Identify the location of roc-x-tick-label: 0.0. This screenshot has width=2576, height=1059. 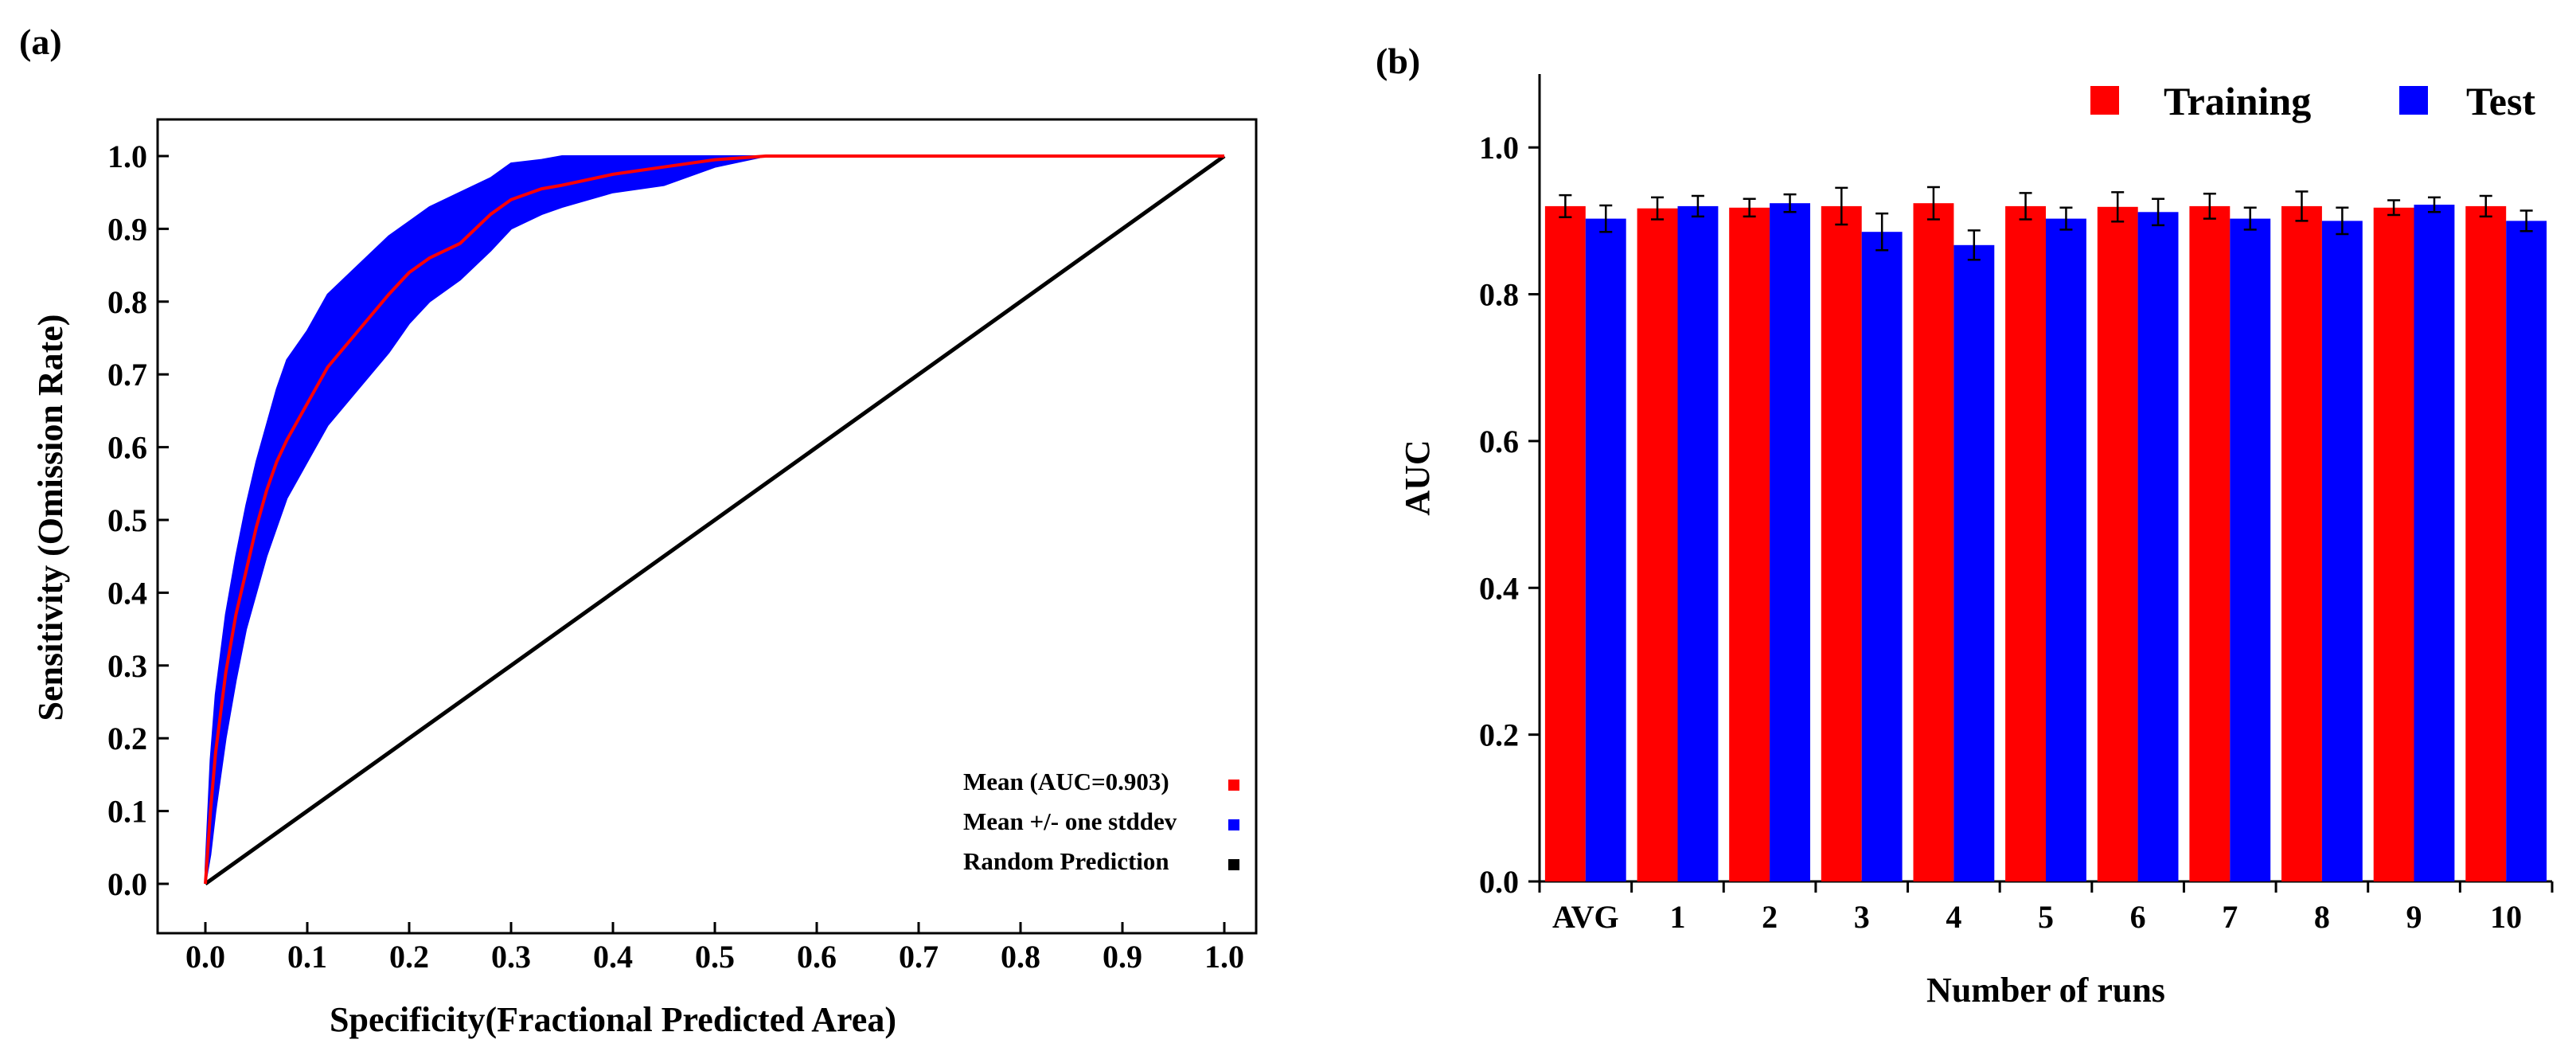
(205, 957).